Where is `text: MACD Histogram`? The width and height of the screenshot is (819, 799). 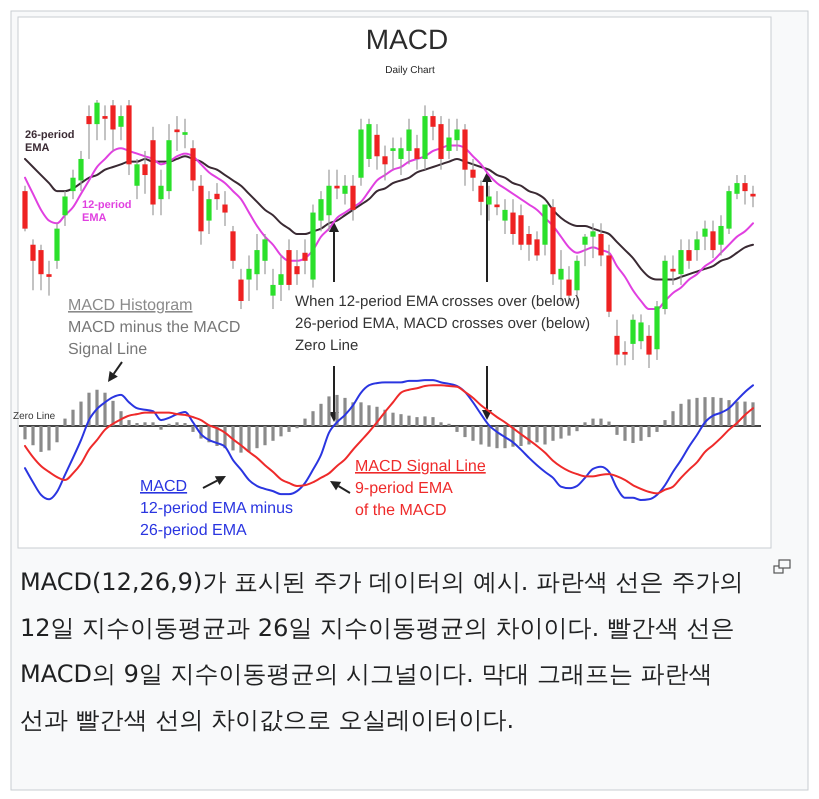
text: MACD Histogram is located at coordinates (130, 305).